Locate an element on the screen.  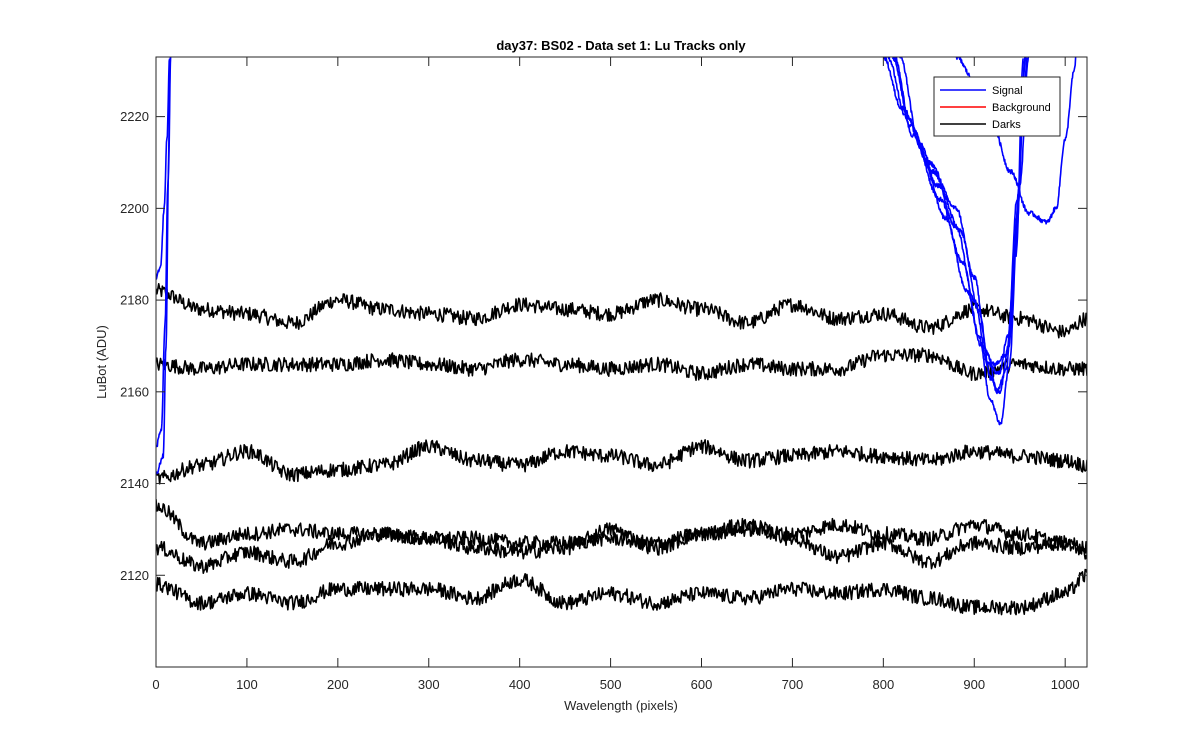
x-tick-label: 700 is located at coordinates (793, 684).